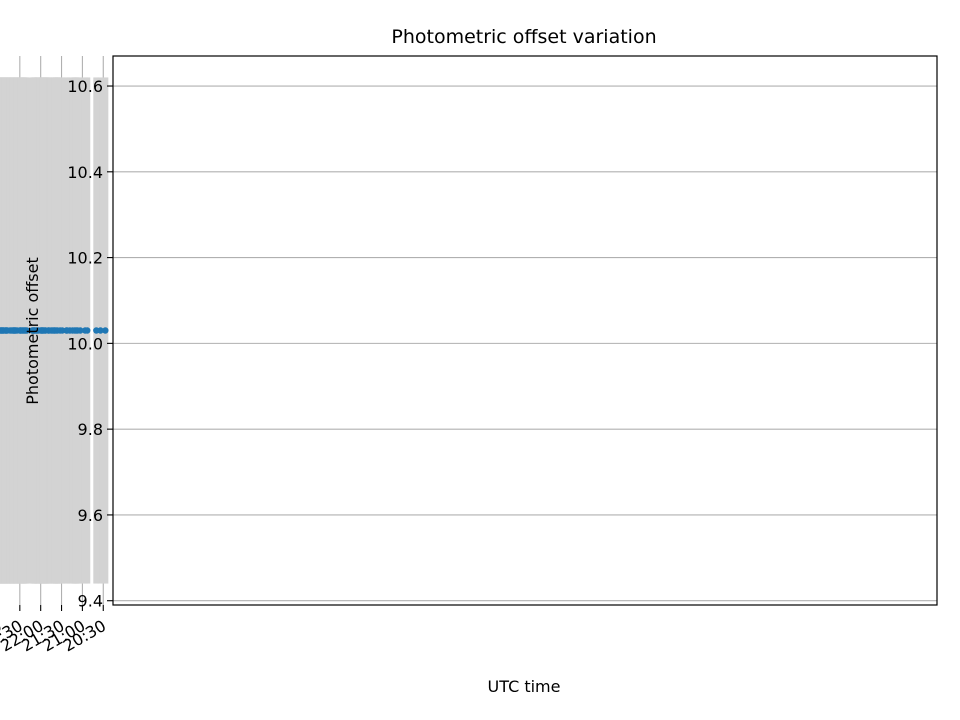 This screenshot has width=960, height=720. Describe the element at coordinates (85, 343) in the screenshot. I see `y-tick-label: 10.0` at that location.